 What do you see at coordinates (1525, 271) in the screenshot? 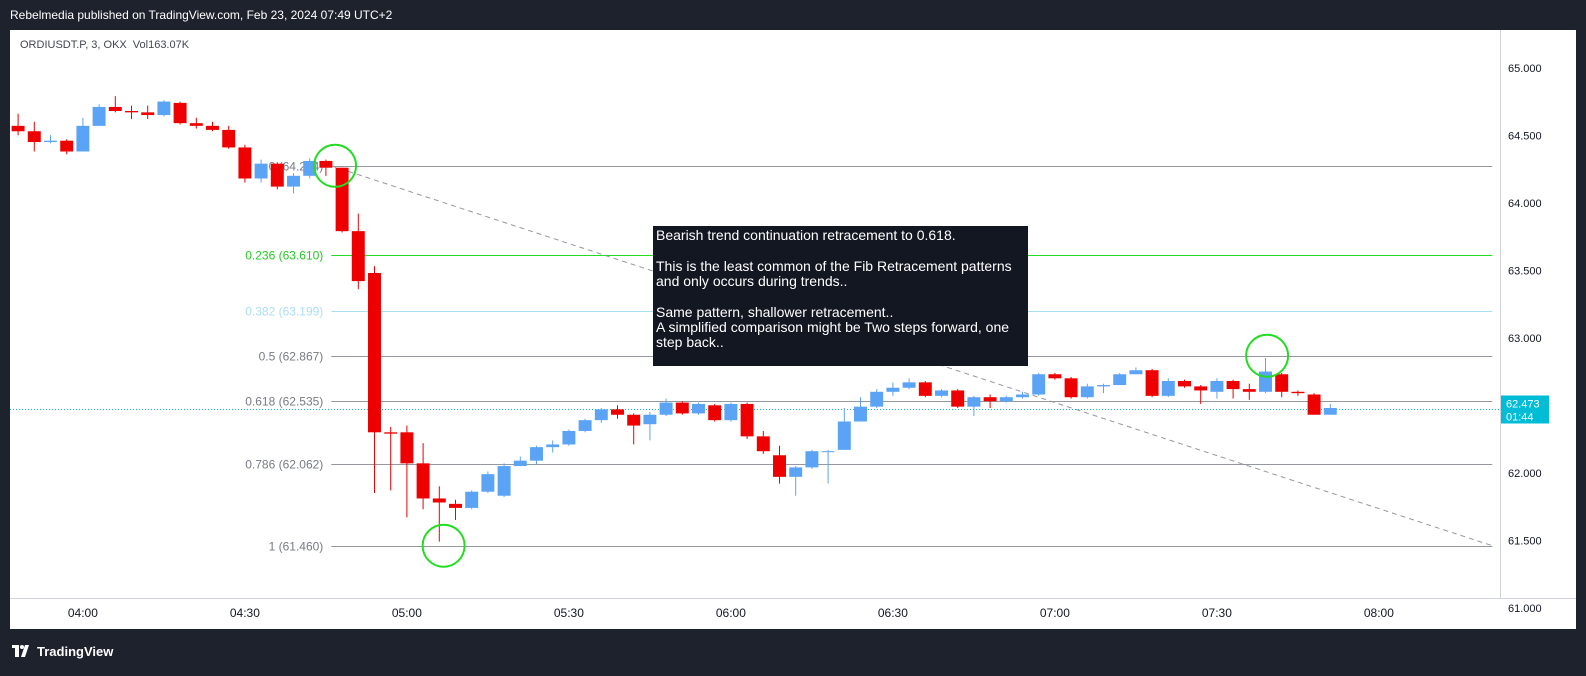
I see `y-tick-label: 63.500` at bounding box center [1525, 271].